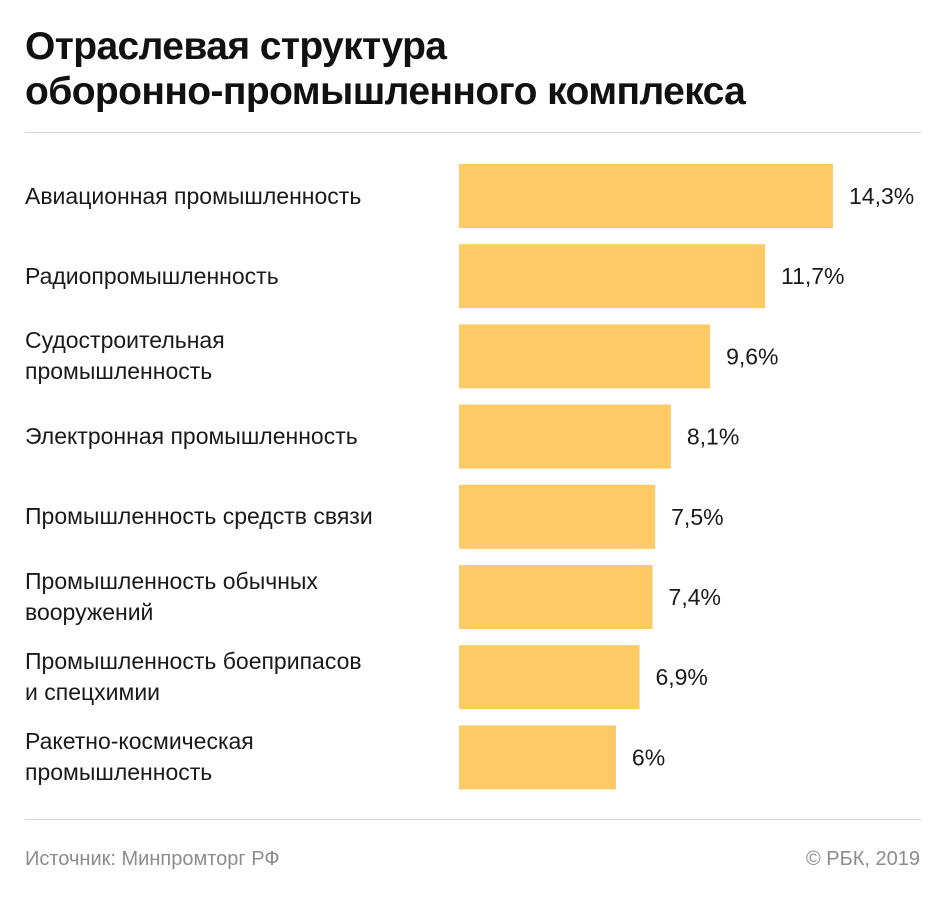  I want to click on category-label-text: Радиопромышленность, so click(152, 276).